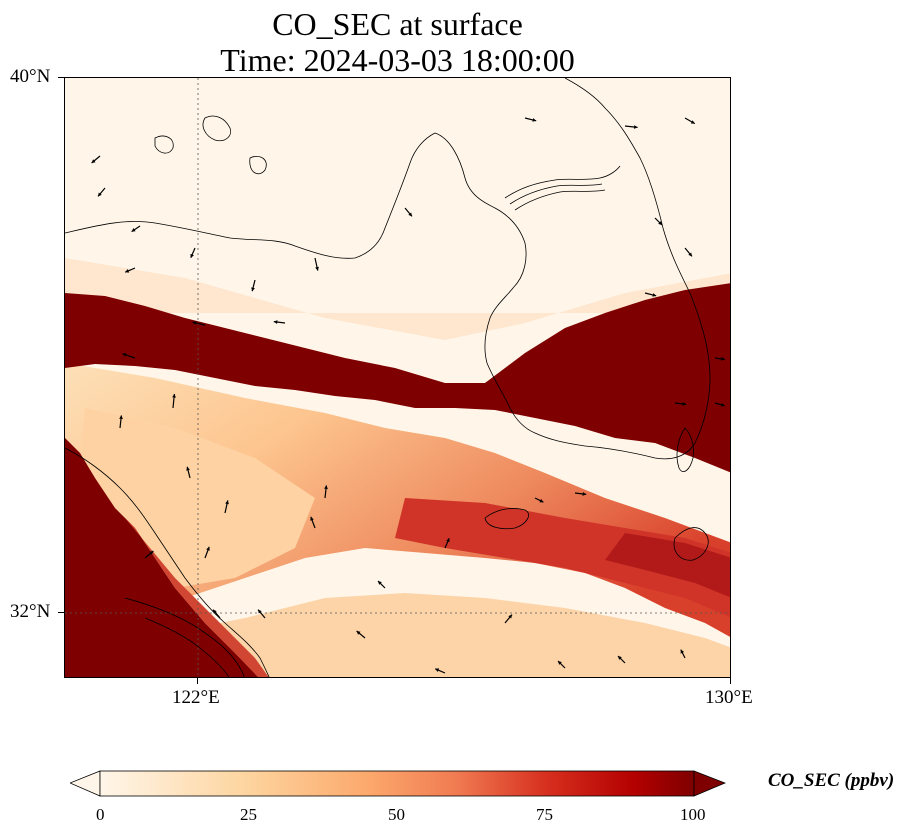 Image resolution: width=916 pixels, height=836 pixels. Describe the element at coordinates (831, 780) in the screenshot. I see `colorbar-title: CO_SEC (ppbv)` at that location.